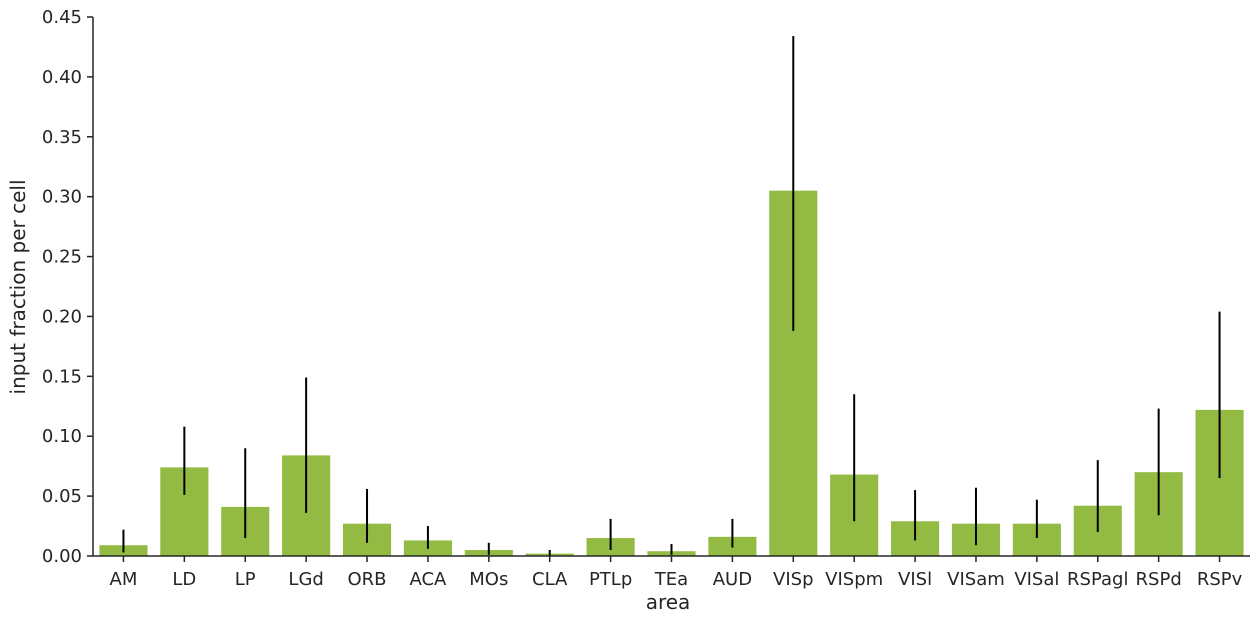  What do you see at coordinates (976, 579) in the screenshot?
I see `x-tick-label: VISam` at bounding box center [976, 579].